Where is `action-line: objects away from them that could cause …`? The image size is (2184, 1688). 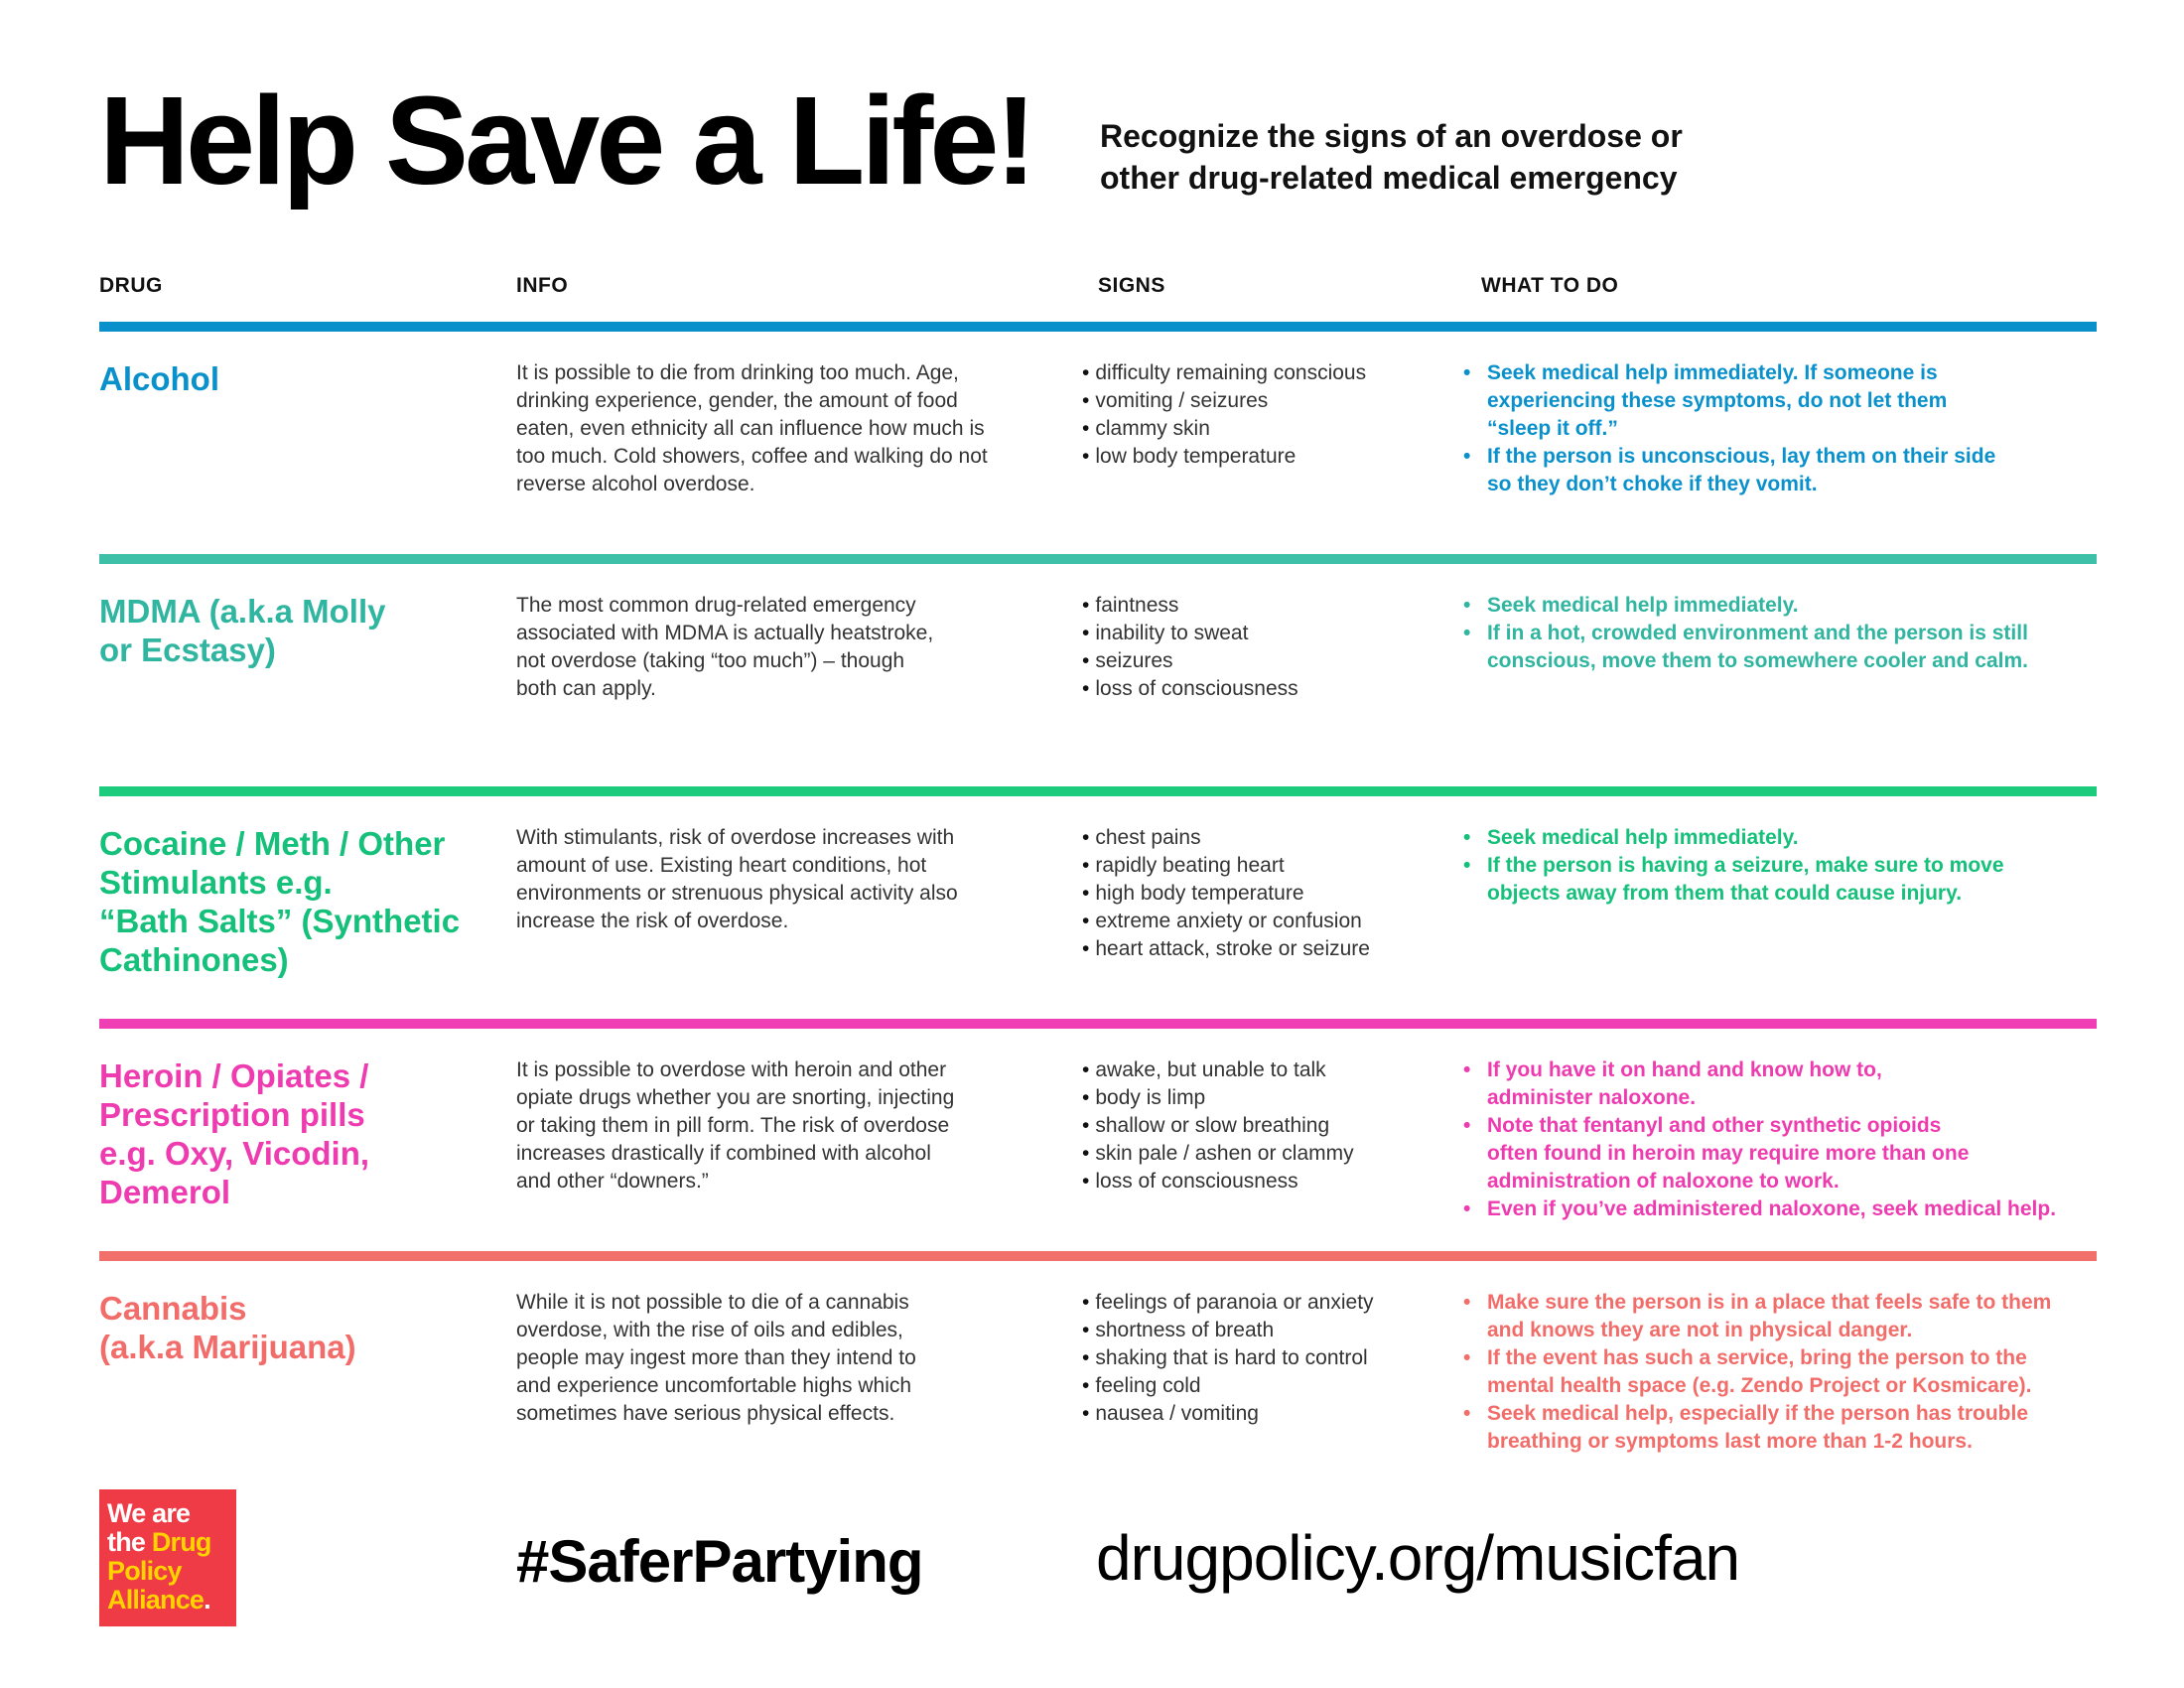
action-line: objects away from them that could cause … is located at coordinates (1725, 893).